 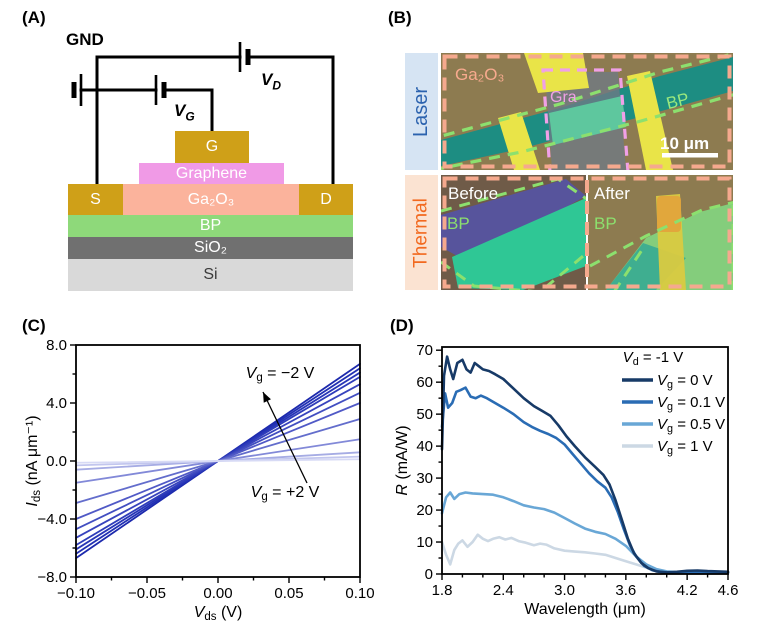 I want to click on thermal-strip, so click(x=421, y=232).